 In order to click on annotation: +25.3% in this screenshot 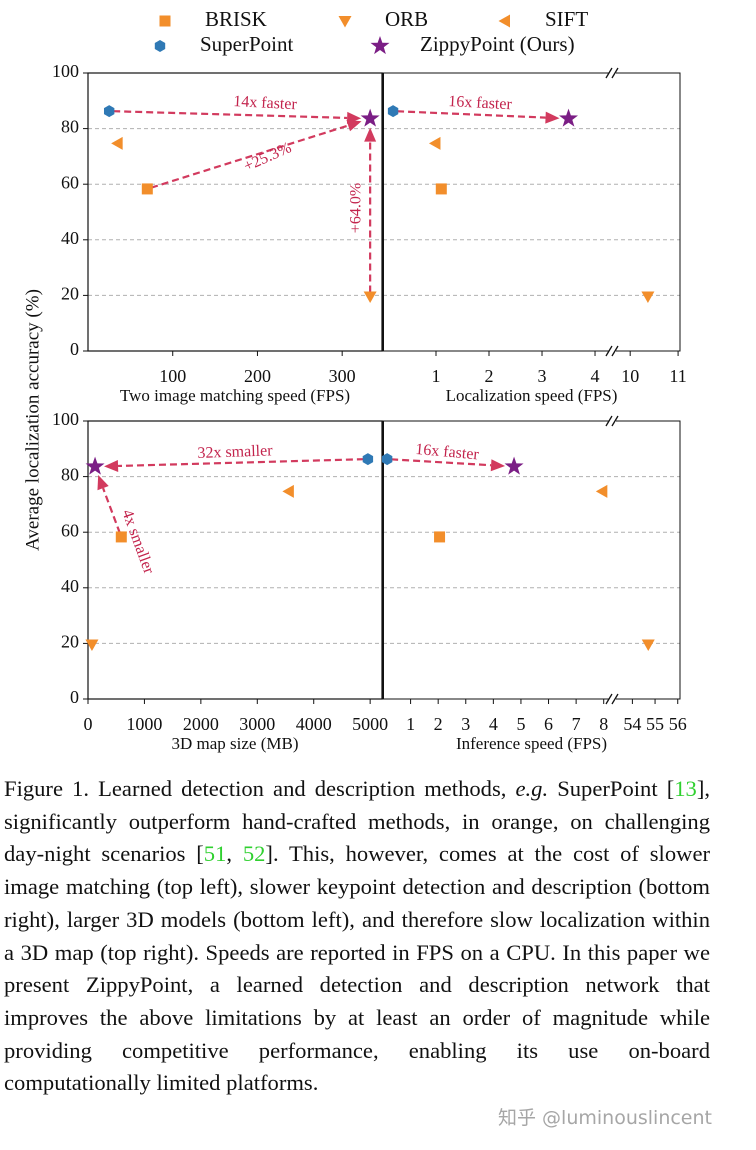, I will do `click(267, 157)`.